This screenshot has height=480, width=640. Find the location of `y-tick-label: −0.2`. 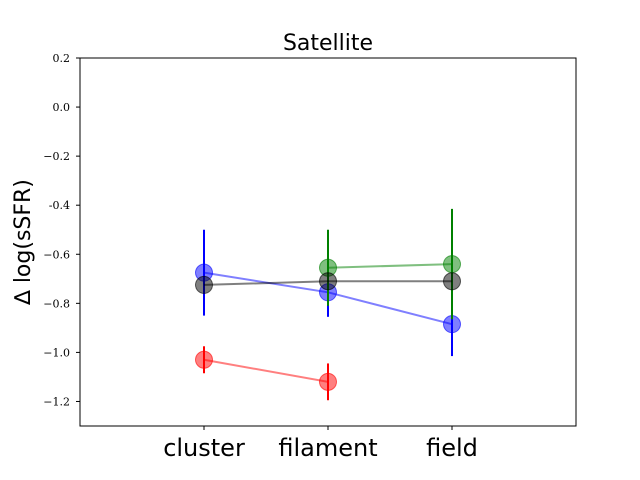

y-tick-label: −0.2 is located at coordinates (56, 156).